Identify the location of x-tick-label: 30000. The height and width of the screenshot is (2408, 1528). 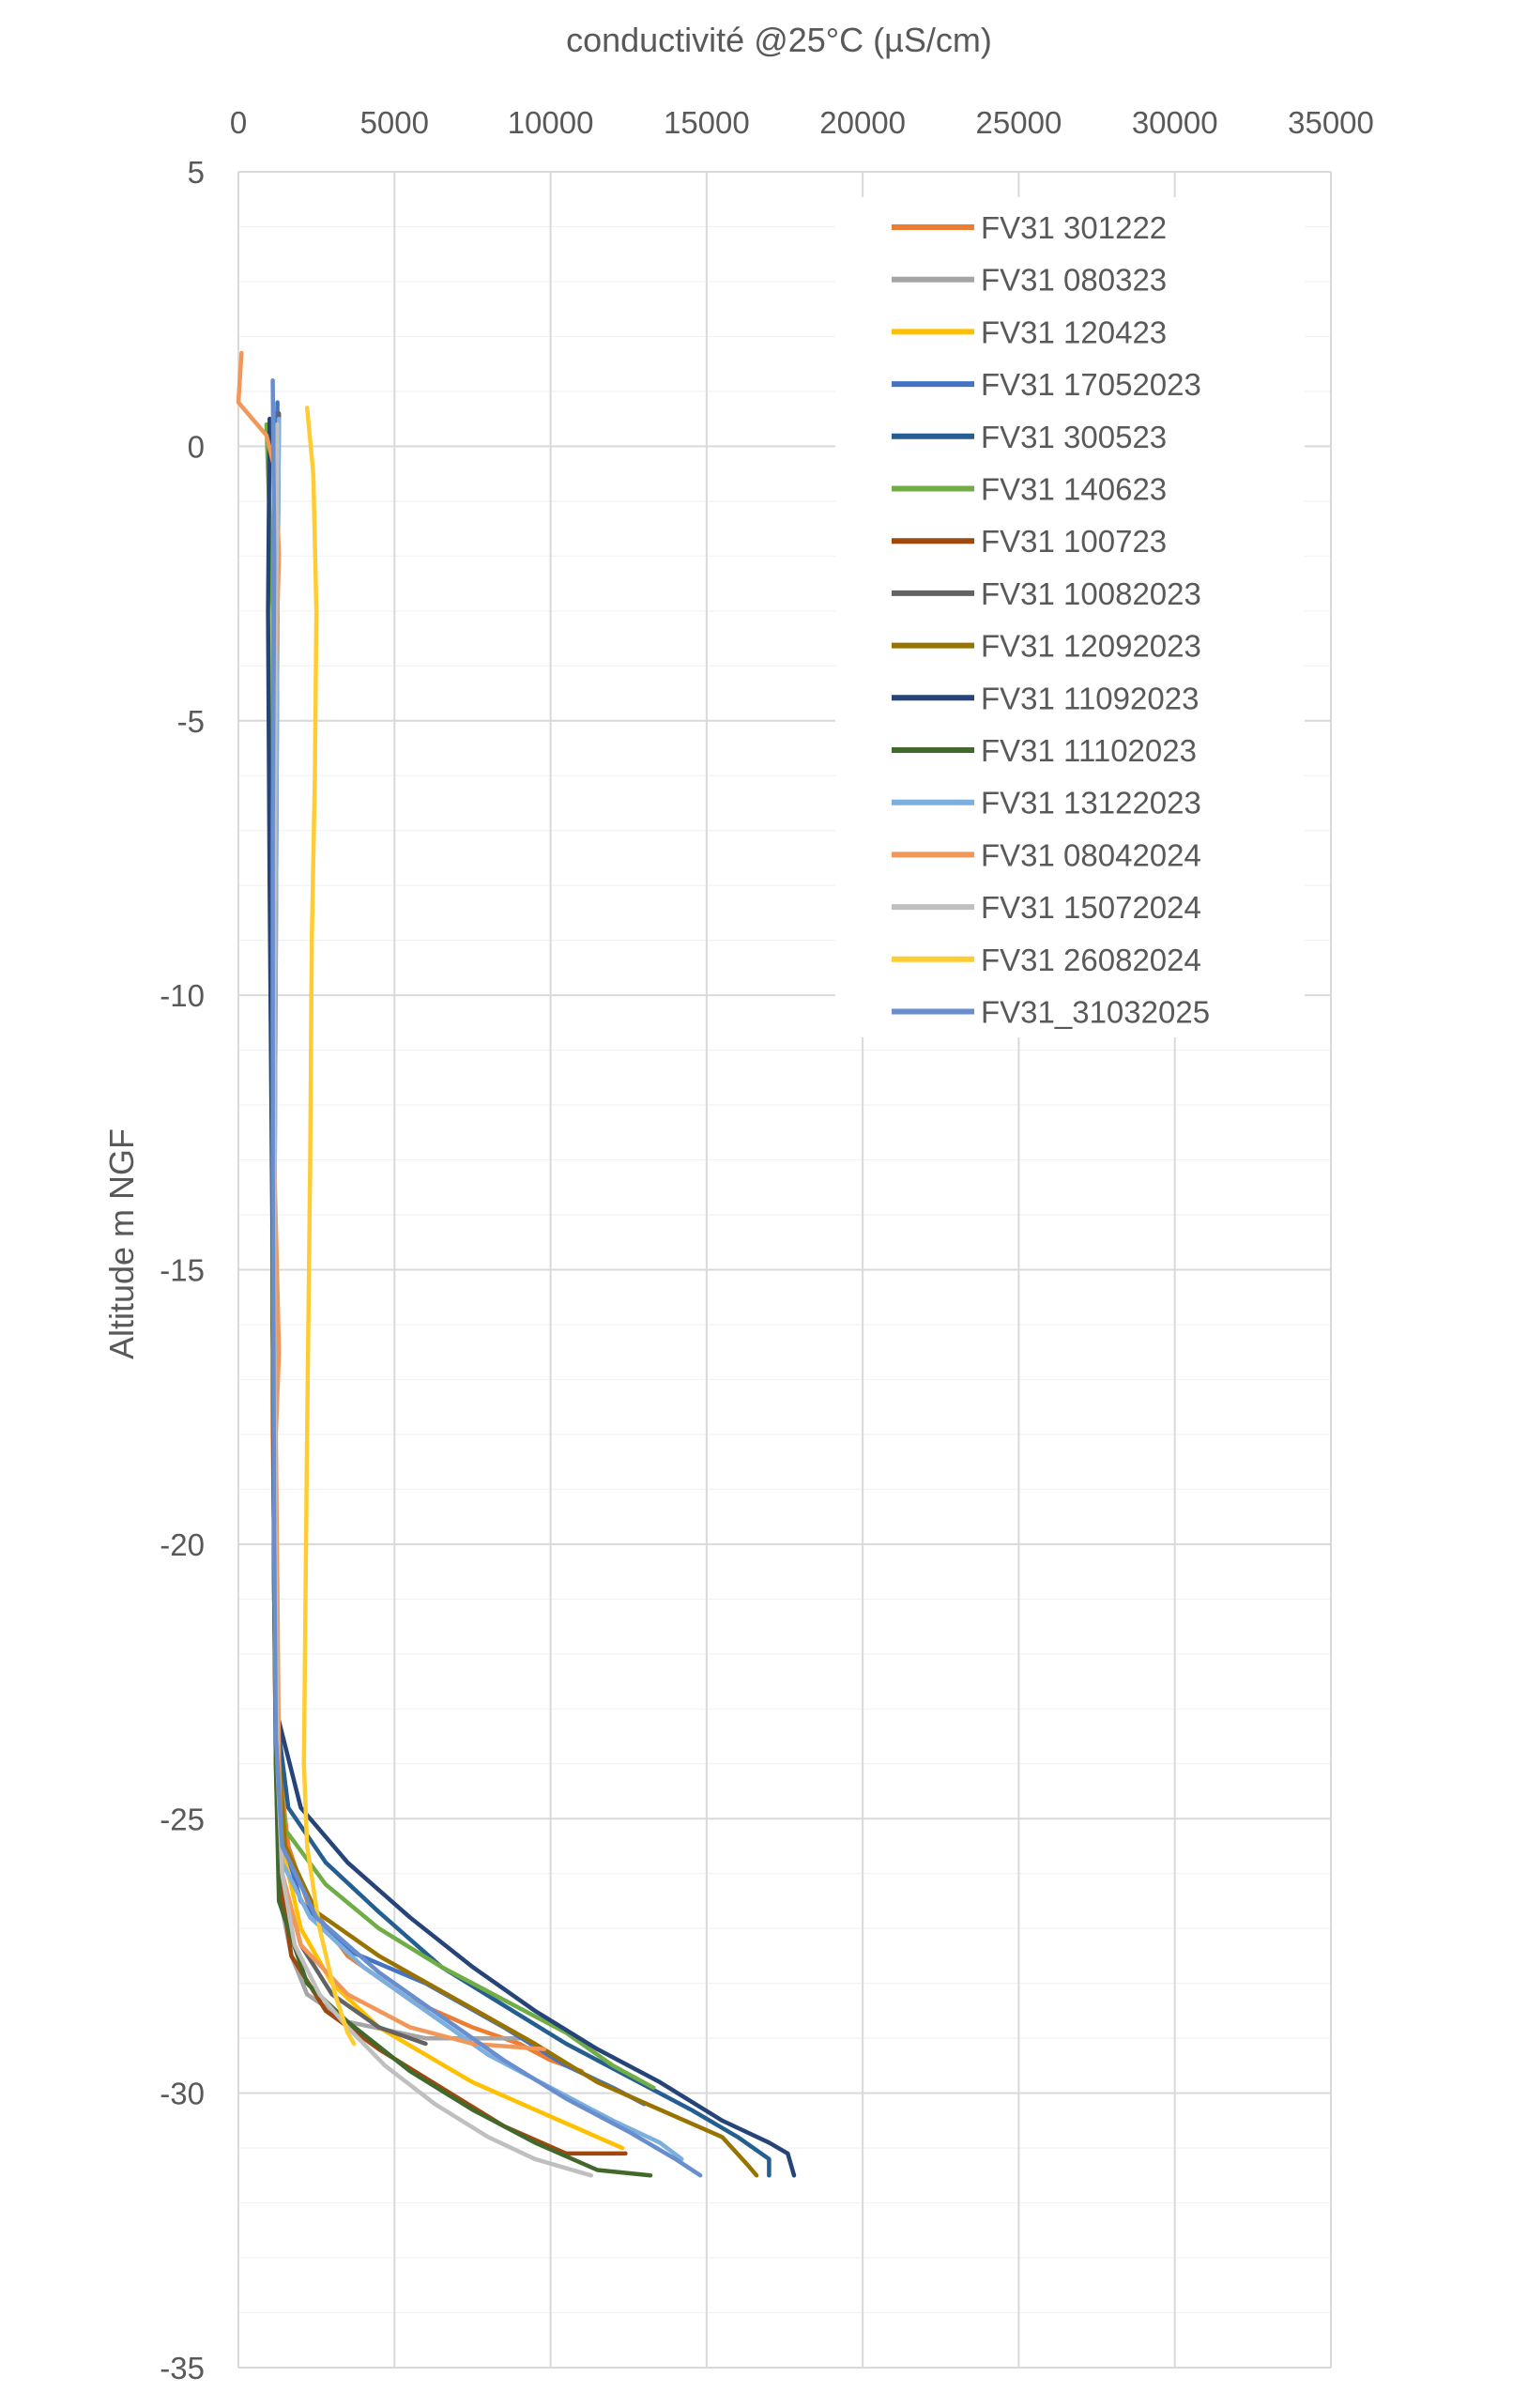
(1175, 123).